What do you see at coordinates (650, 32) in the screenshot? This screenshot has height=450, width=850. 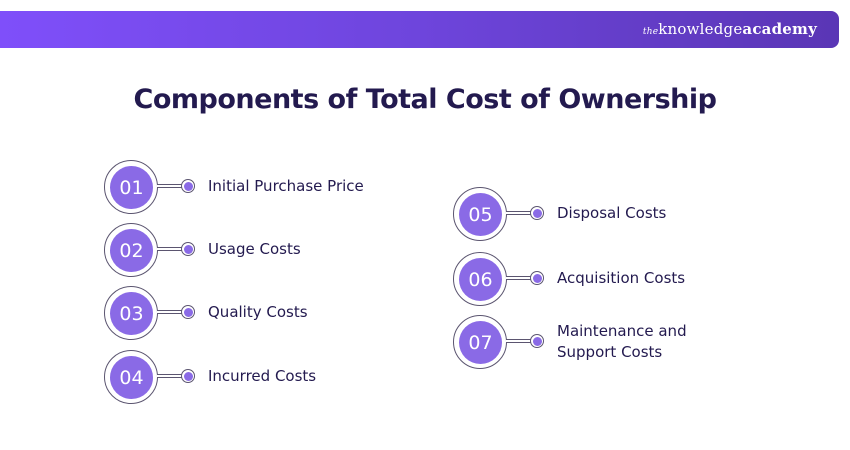 I see `brand-the: the` at bounding box center [650, 32].